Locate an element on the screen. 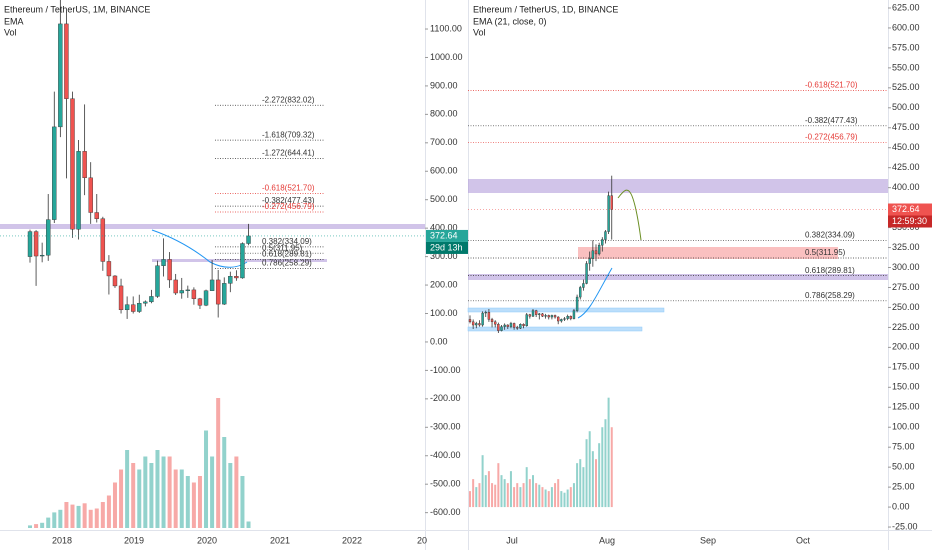 The image size is (932, 550). y-tick-label: 600.00 is located at coordinates (444, 171).